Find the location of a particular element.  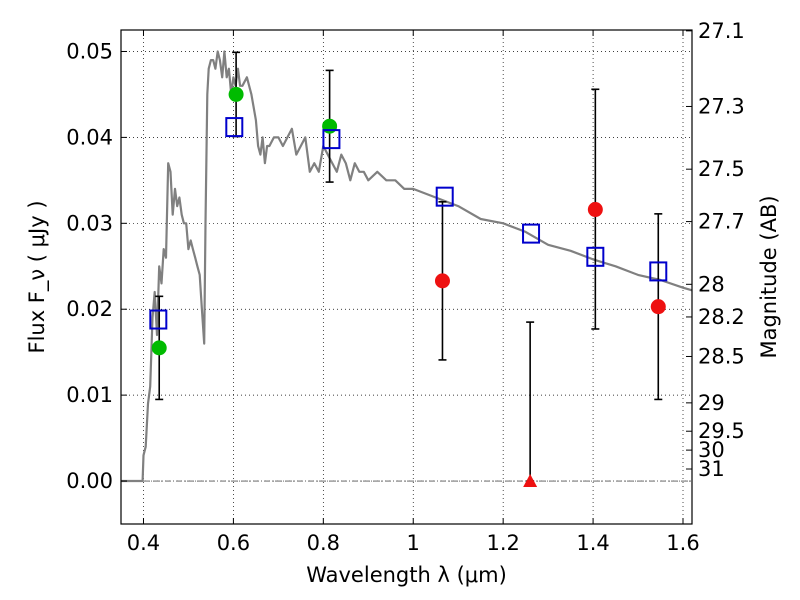

right-tick-label: 27.1 is located at coordinates (721, 31).